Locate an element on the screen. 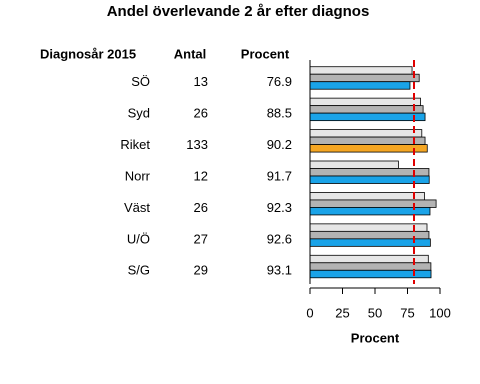 Image resolution: width=480 pixels, height=384 pixels. count-header: Antal is located at coordinates (190, 53).